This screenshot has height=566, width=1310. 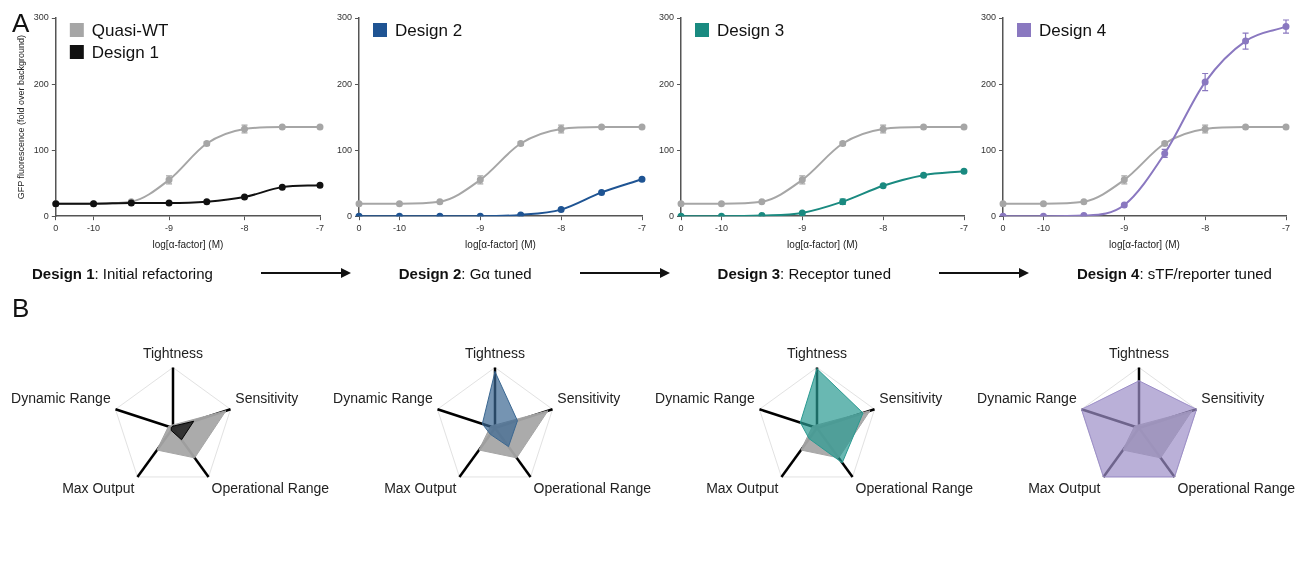 What do you see at coordinates (1174, 273) in the screenshot?
I see `text: Design 4: sTF/reporter tuned` at bounding box center [1174, 273].